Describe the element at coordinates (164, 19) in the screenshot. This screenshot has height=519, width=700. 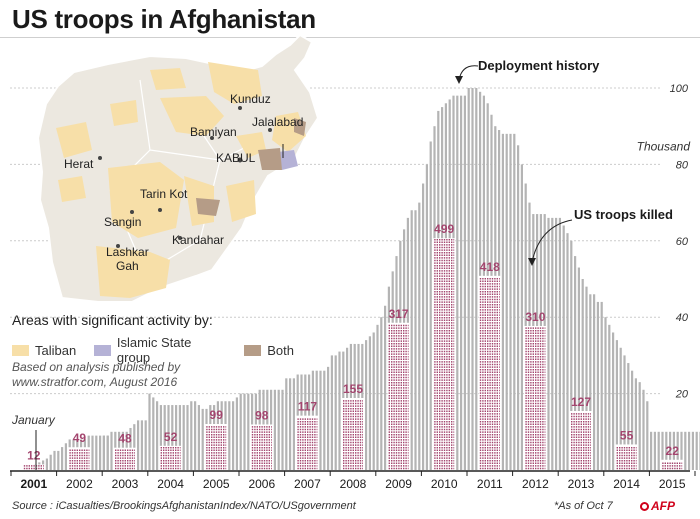
I see `page-title: US troops in Afghanistan` at that location.